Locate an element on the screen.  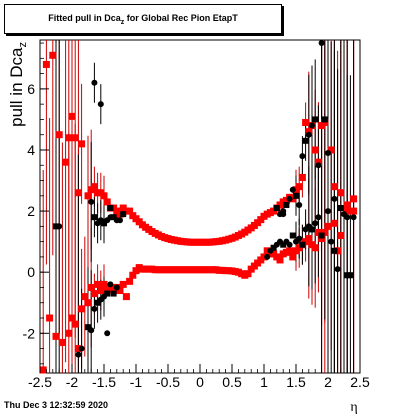
title-main: Fitted pull in Dca is located at coordinates (84, 18).